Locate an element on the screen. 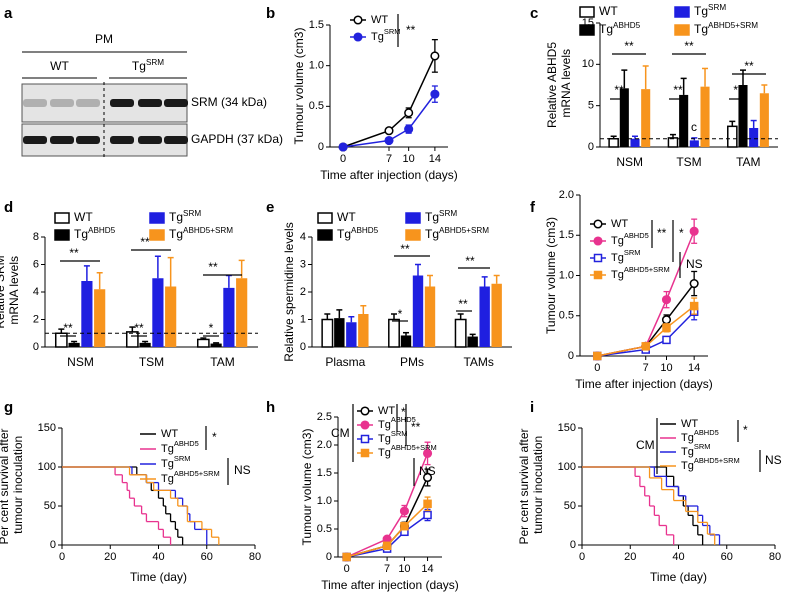 This screenshot has width=788, height=596. x-tick-label: NSM is located at coordinates (80, 362).